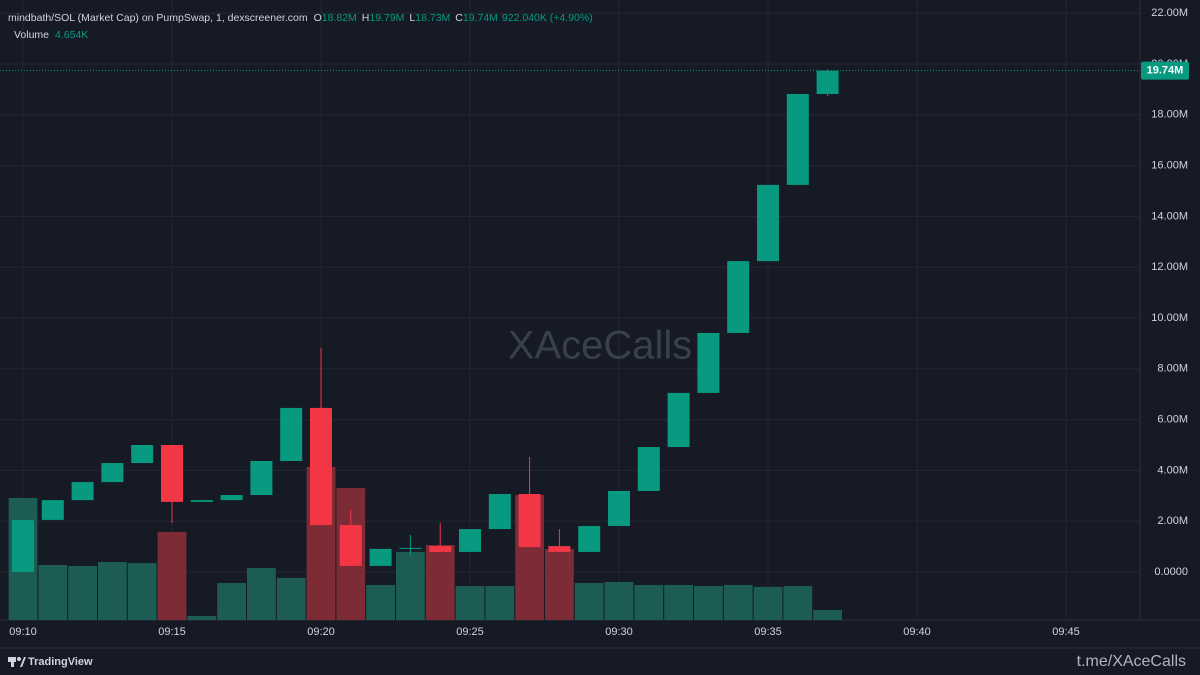 The image size is (1200, 675). I want to click on legend-value: 19.74M, so click(480, 18).